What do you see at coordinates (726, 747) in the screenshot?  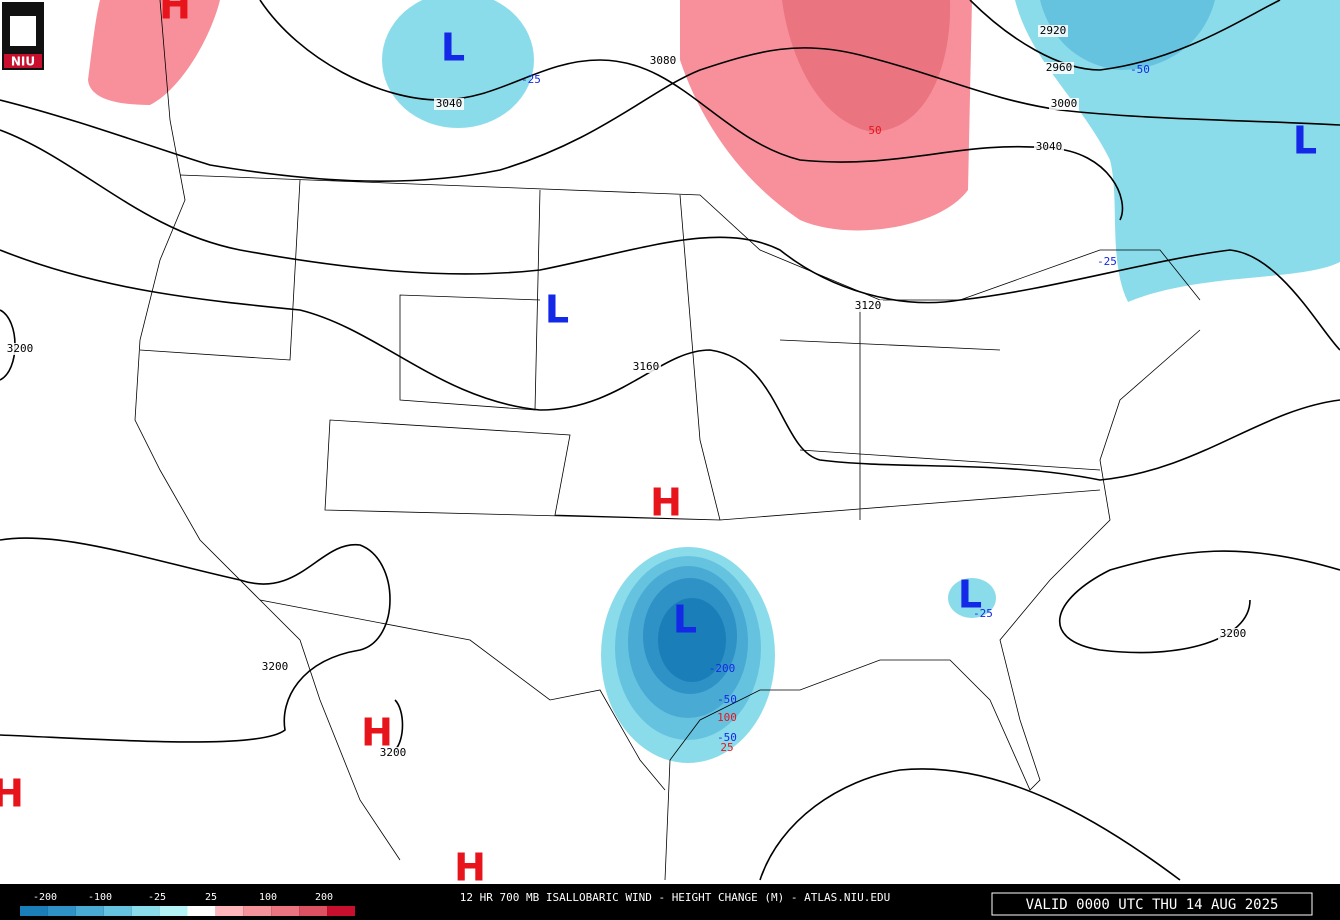 I see `change-label: 25` at bounding box center [726, 747].